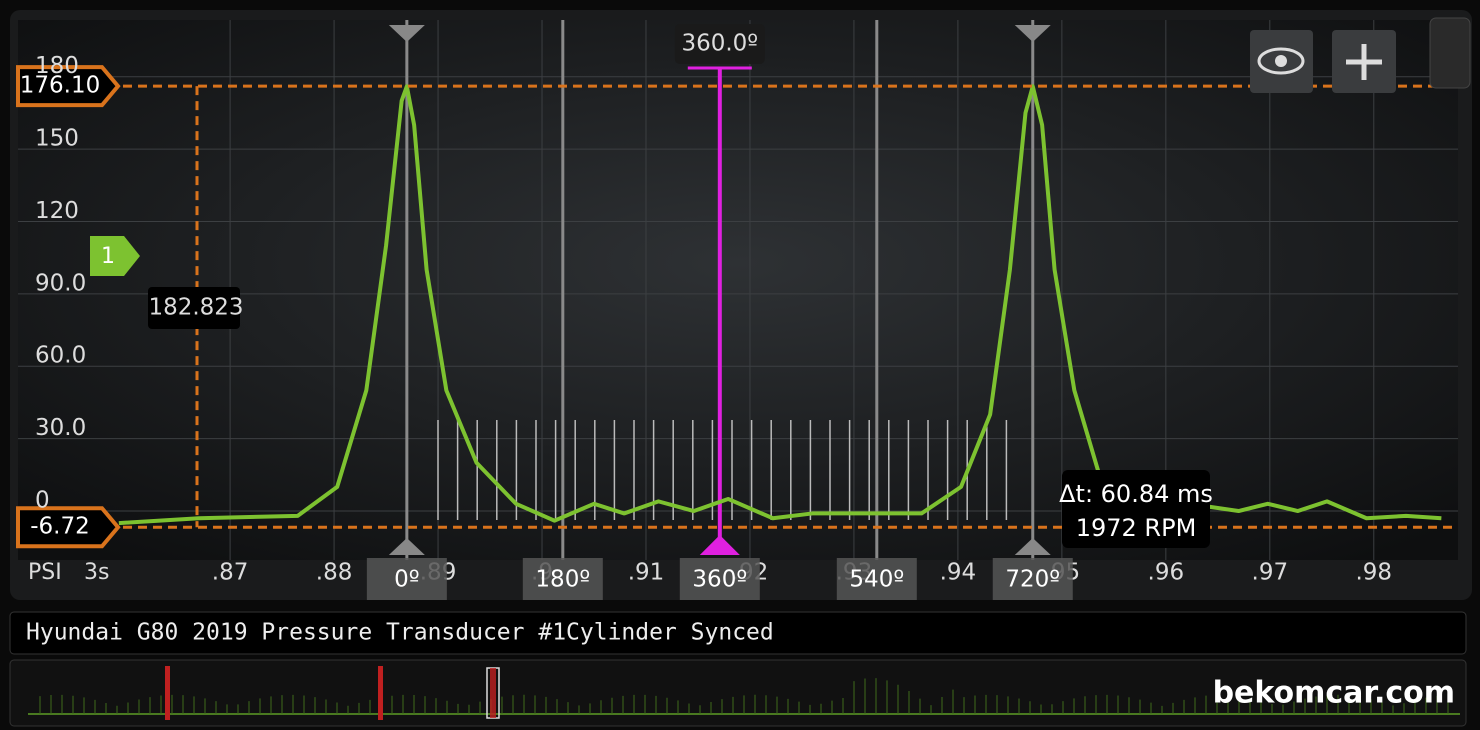 The height and width of the screenshot is (730, 1480). Describe the element at coordinates (646, 573) in the screenshot. I see `x-tick-label: .91` at that location.